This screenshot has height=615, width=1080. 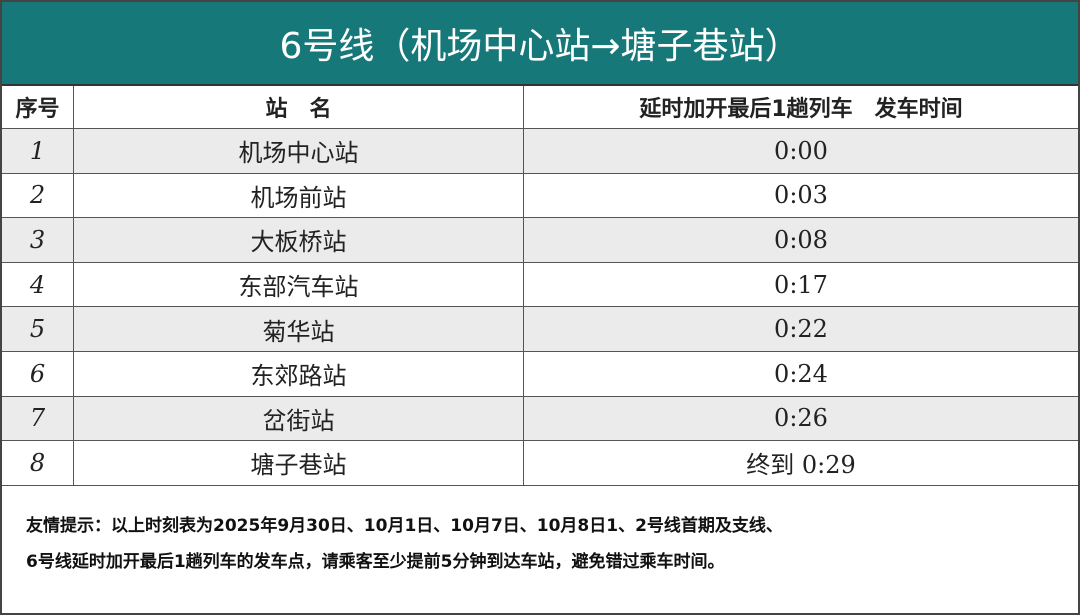 I want to click on table-row: 2 机场前站 0:03, so click(x=540, y=196).